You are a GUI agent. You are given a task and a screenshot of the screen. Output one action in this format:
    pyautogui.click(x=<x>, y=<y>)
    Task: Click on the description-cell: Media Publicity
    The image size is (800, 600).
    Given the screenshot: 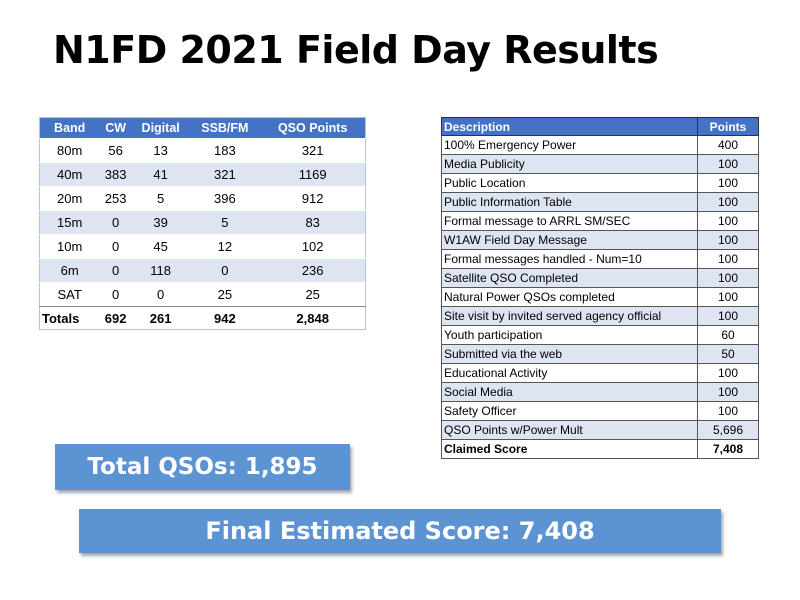 What is the action you would take?
    pyautogui.click(x=569, y=164)
    